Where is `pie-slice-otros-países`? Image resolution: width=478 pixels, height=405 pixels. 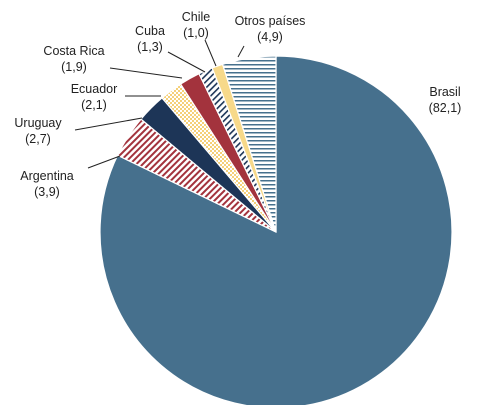 pie-slice-otros-países is located at coordinates (249, 144).